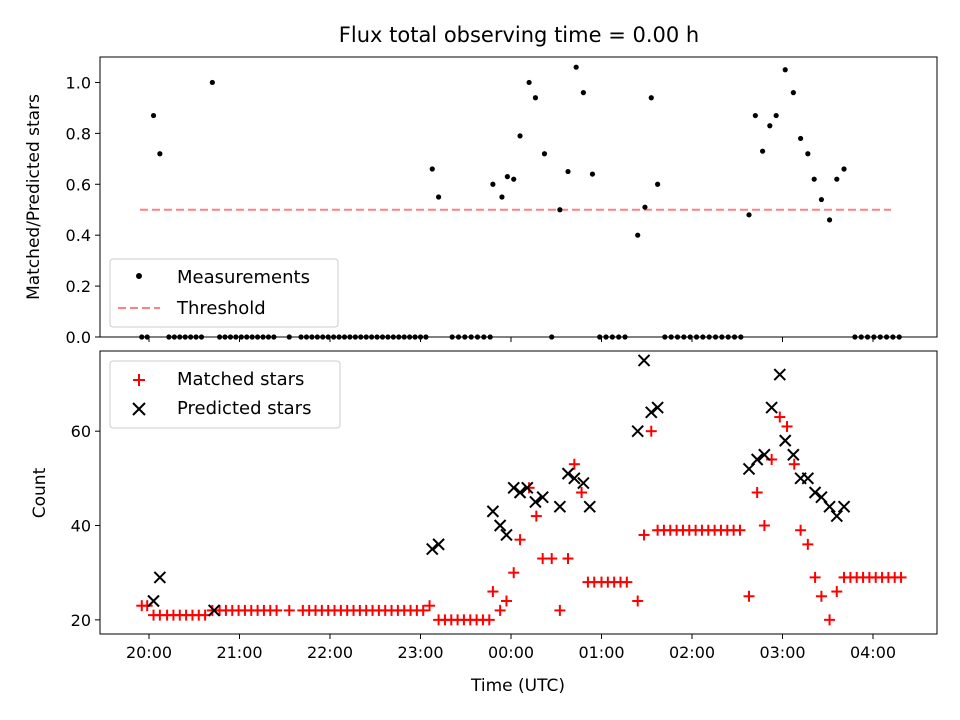 The image size is (960, 720). Describe the element at coordinates (81, 431) in the screenshot. I see `count-y-tick-label: 60` at that location.